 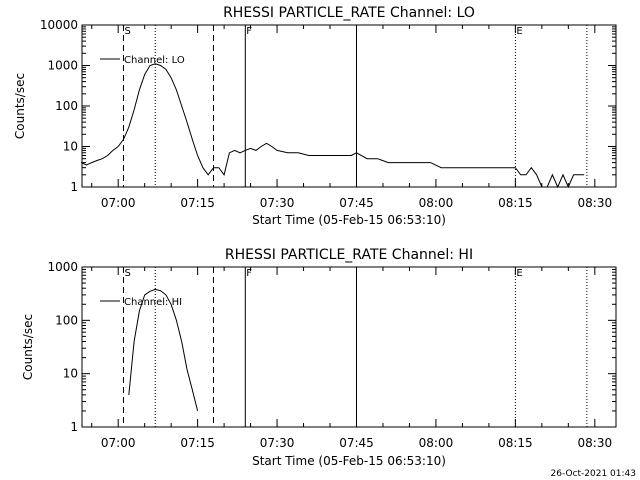 I want to click on footer-timestamp: 26-Oct-2021 01:43, so click(x=593, y=474).